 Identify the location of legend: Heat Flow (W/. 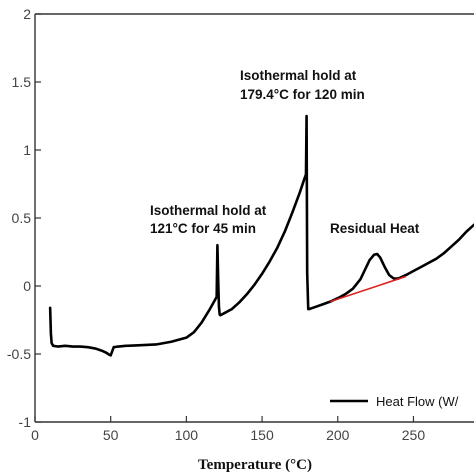
(394, 401).